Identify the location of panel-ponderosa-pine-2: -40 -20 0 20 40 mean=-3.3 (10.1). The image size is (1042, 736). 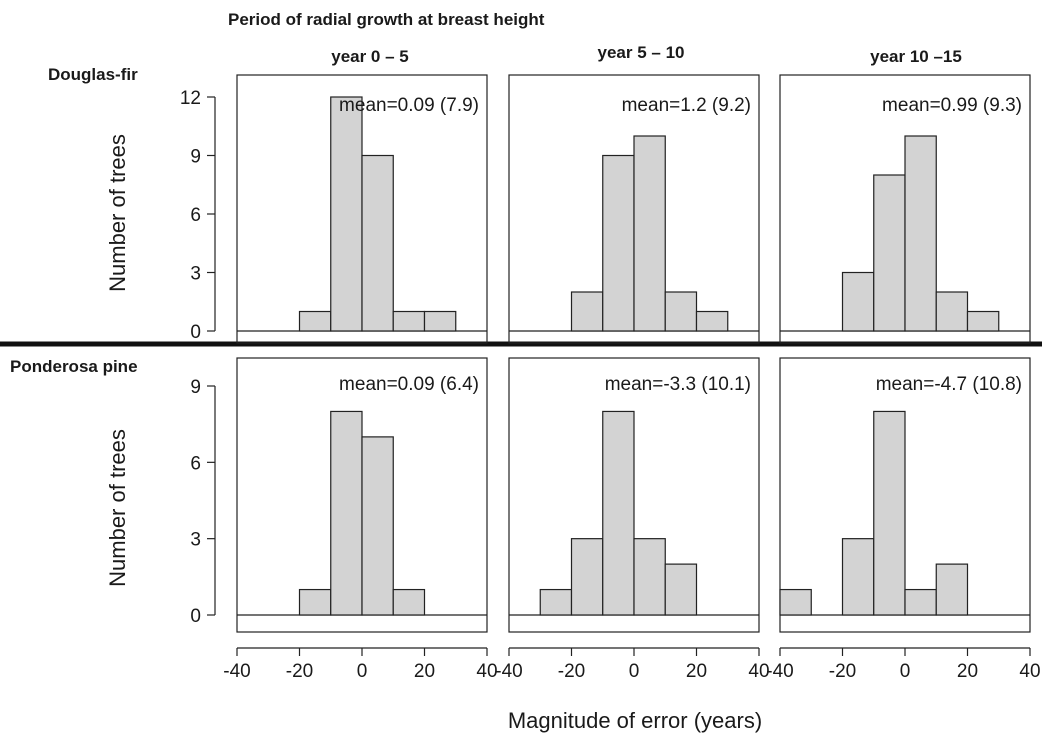
(632, 519).